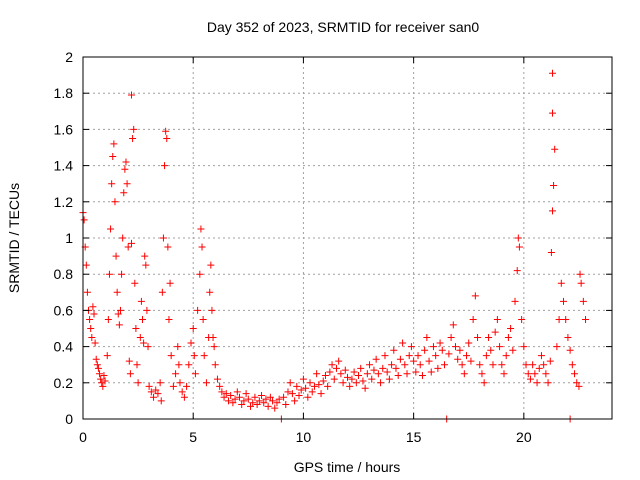 The image size is (640, 480). What do you see at coordinates (64, 274) in the screenshot?
I see `y-tick-label: 0.8` at bounding box center [64, 274].